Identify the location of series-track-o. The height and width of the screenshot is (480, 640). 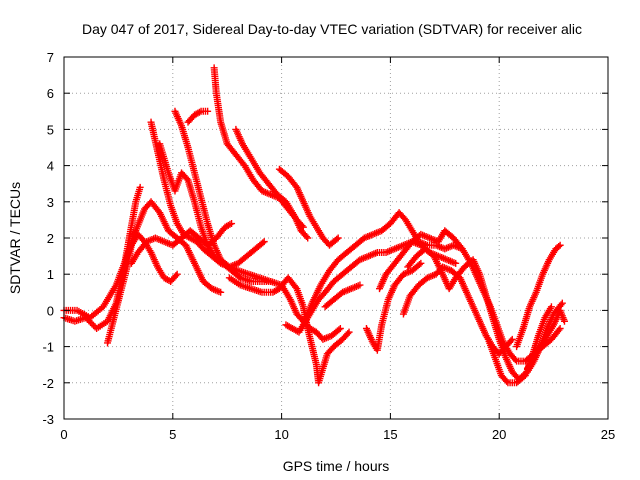
(342, 296).